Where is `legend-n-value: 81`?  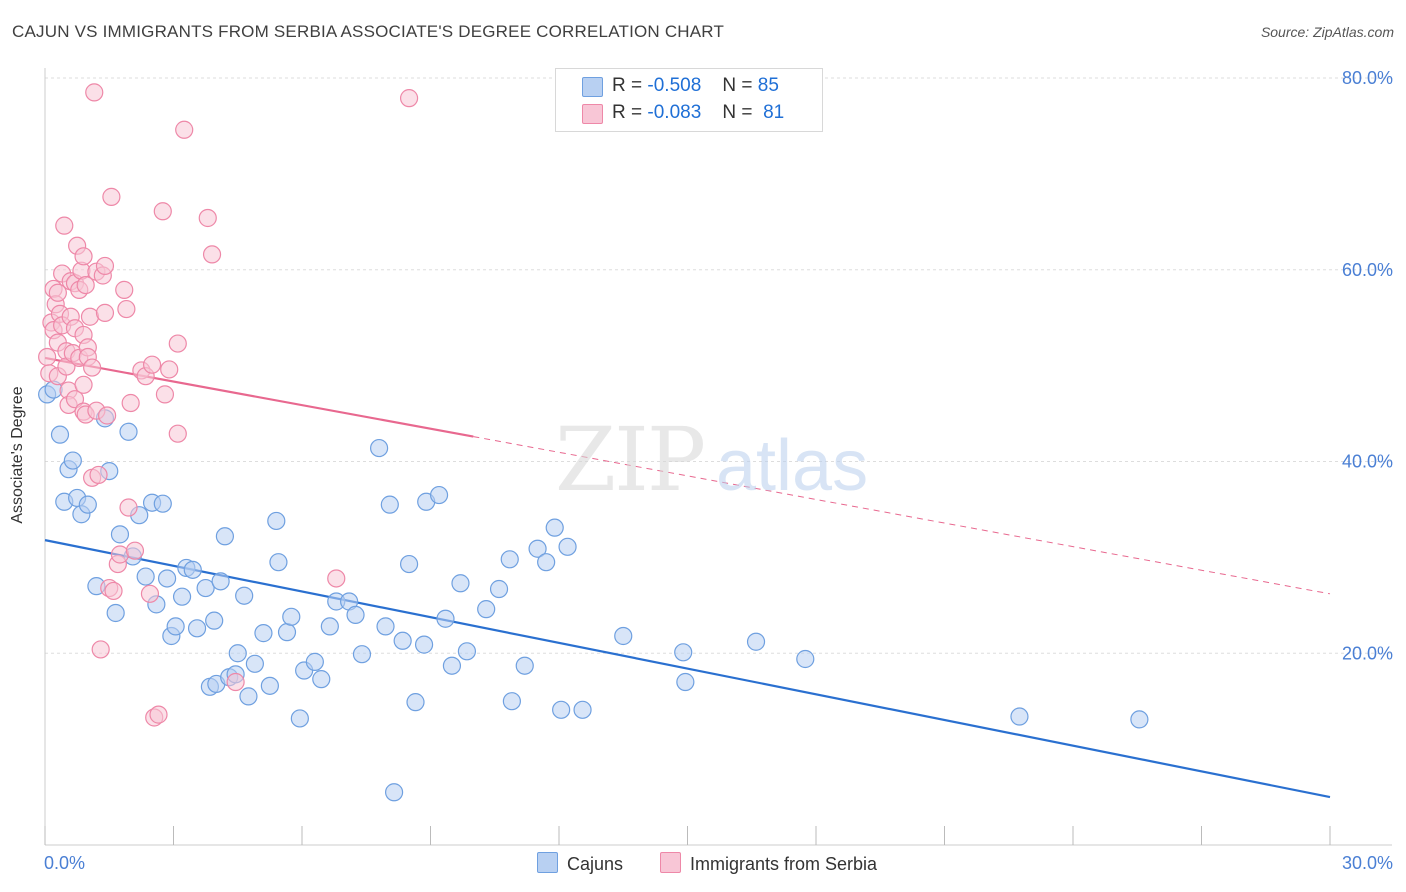 legend-n-value: 81 is located at coordinates (774, 112).